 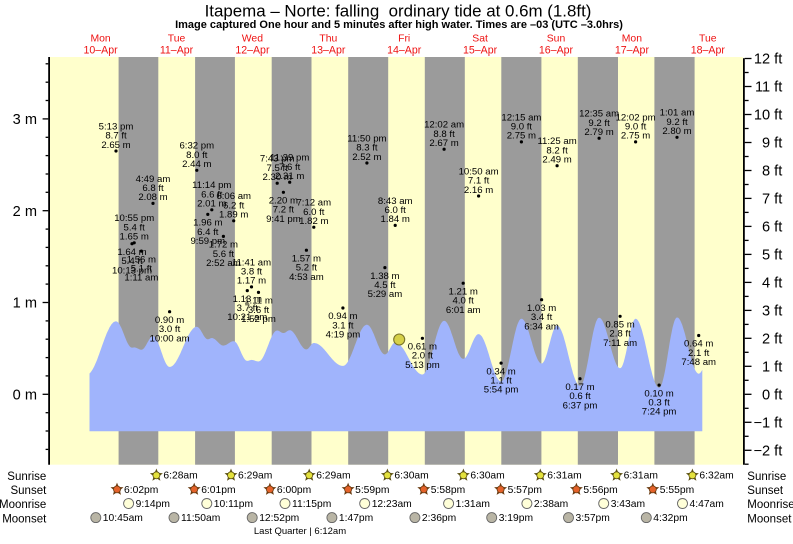 I want to click on svg-text: 6:30am, so click(x=411, y=476).